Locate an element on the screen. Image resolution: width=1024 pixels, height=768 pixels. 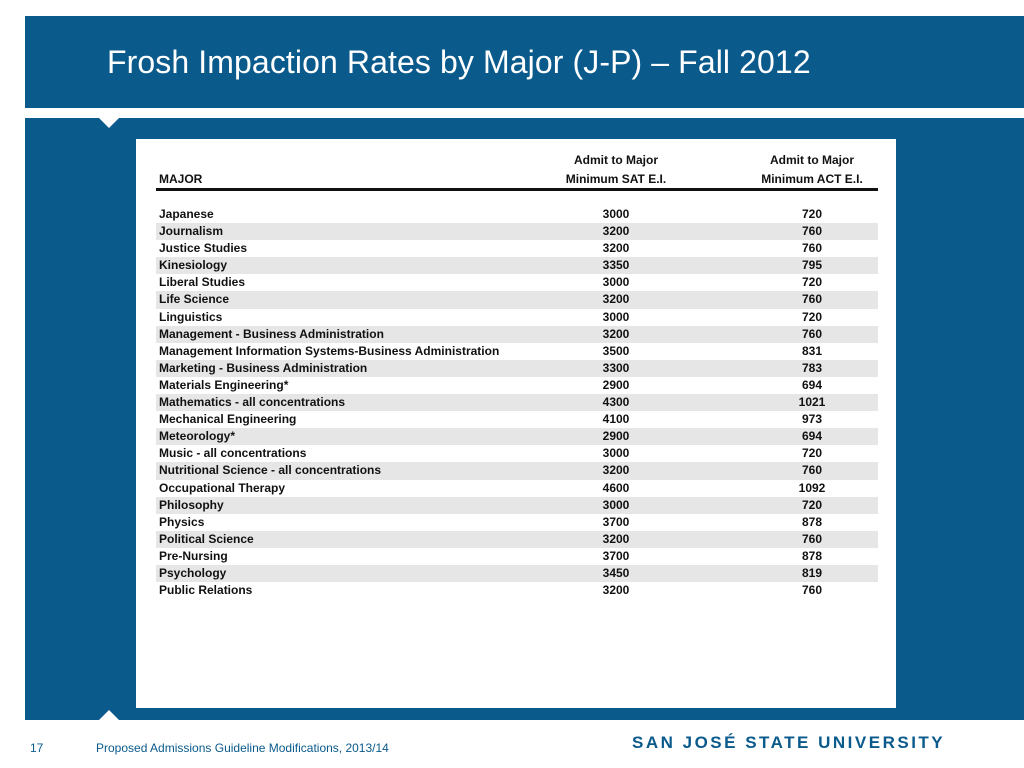
sat-cell: 3450 is located at coordinates (616, 572).